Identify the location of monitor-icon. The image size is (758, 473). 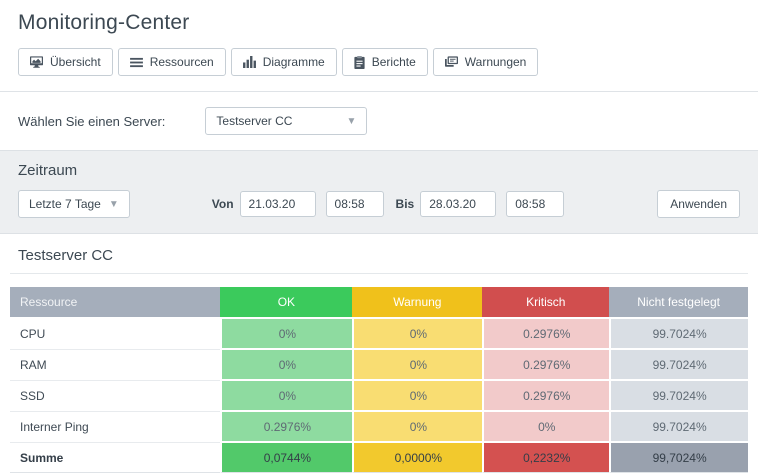
(36, 62).